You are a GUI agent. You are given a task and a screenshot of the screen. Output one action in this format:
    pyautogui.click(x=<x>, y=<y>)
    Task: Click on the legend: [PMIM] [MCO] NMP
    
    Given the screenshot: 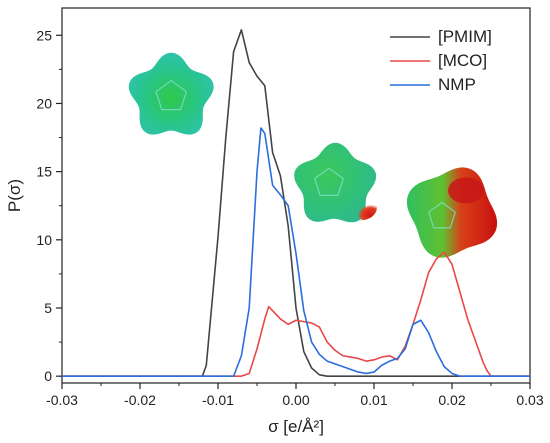 What is the action you would take?
    pyautogui.click(x=441, y=60)
    